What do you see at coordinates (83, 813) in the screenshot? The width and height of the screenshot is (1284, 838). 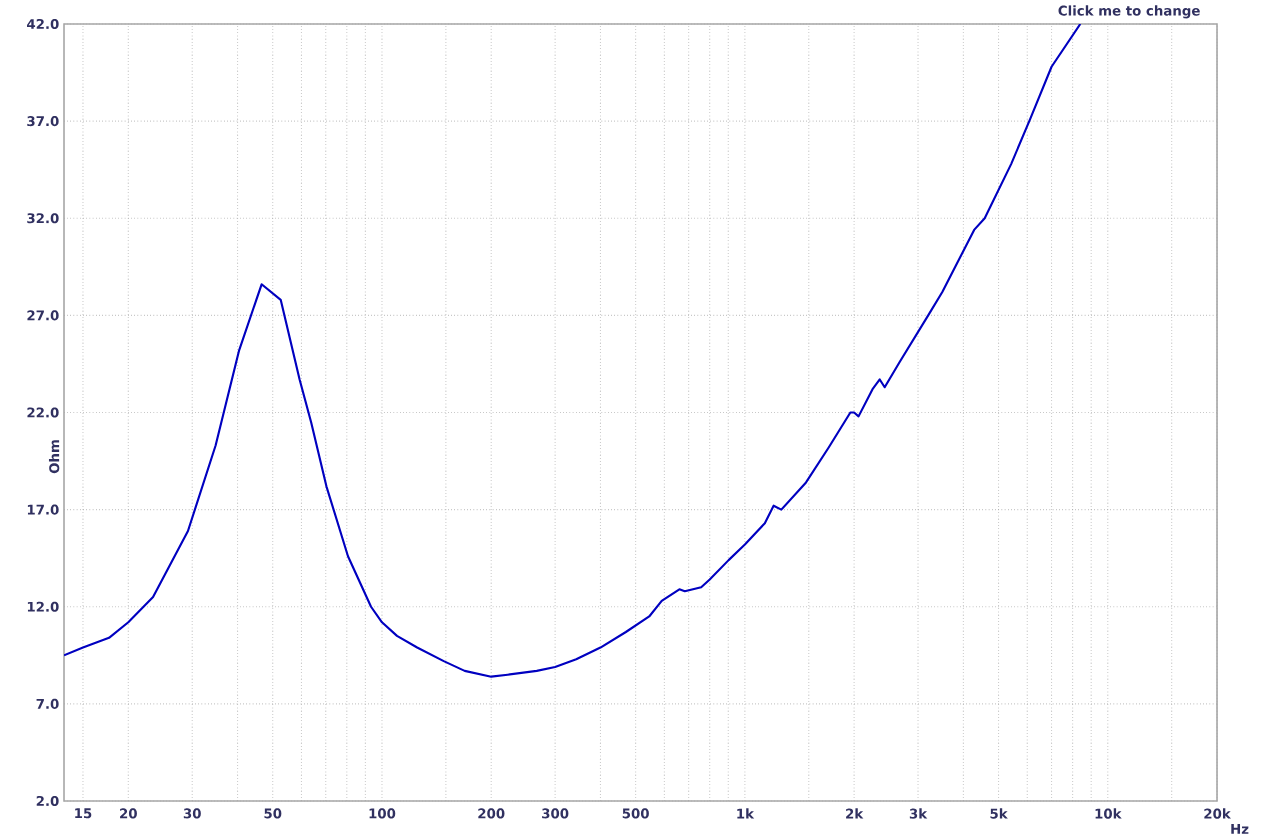 I see `x-tick-label: 15` at bounding box center [83, 813].